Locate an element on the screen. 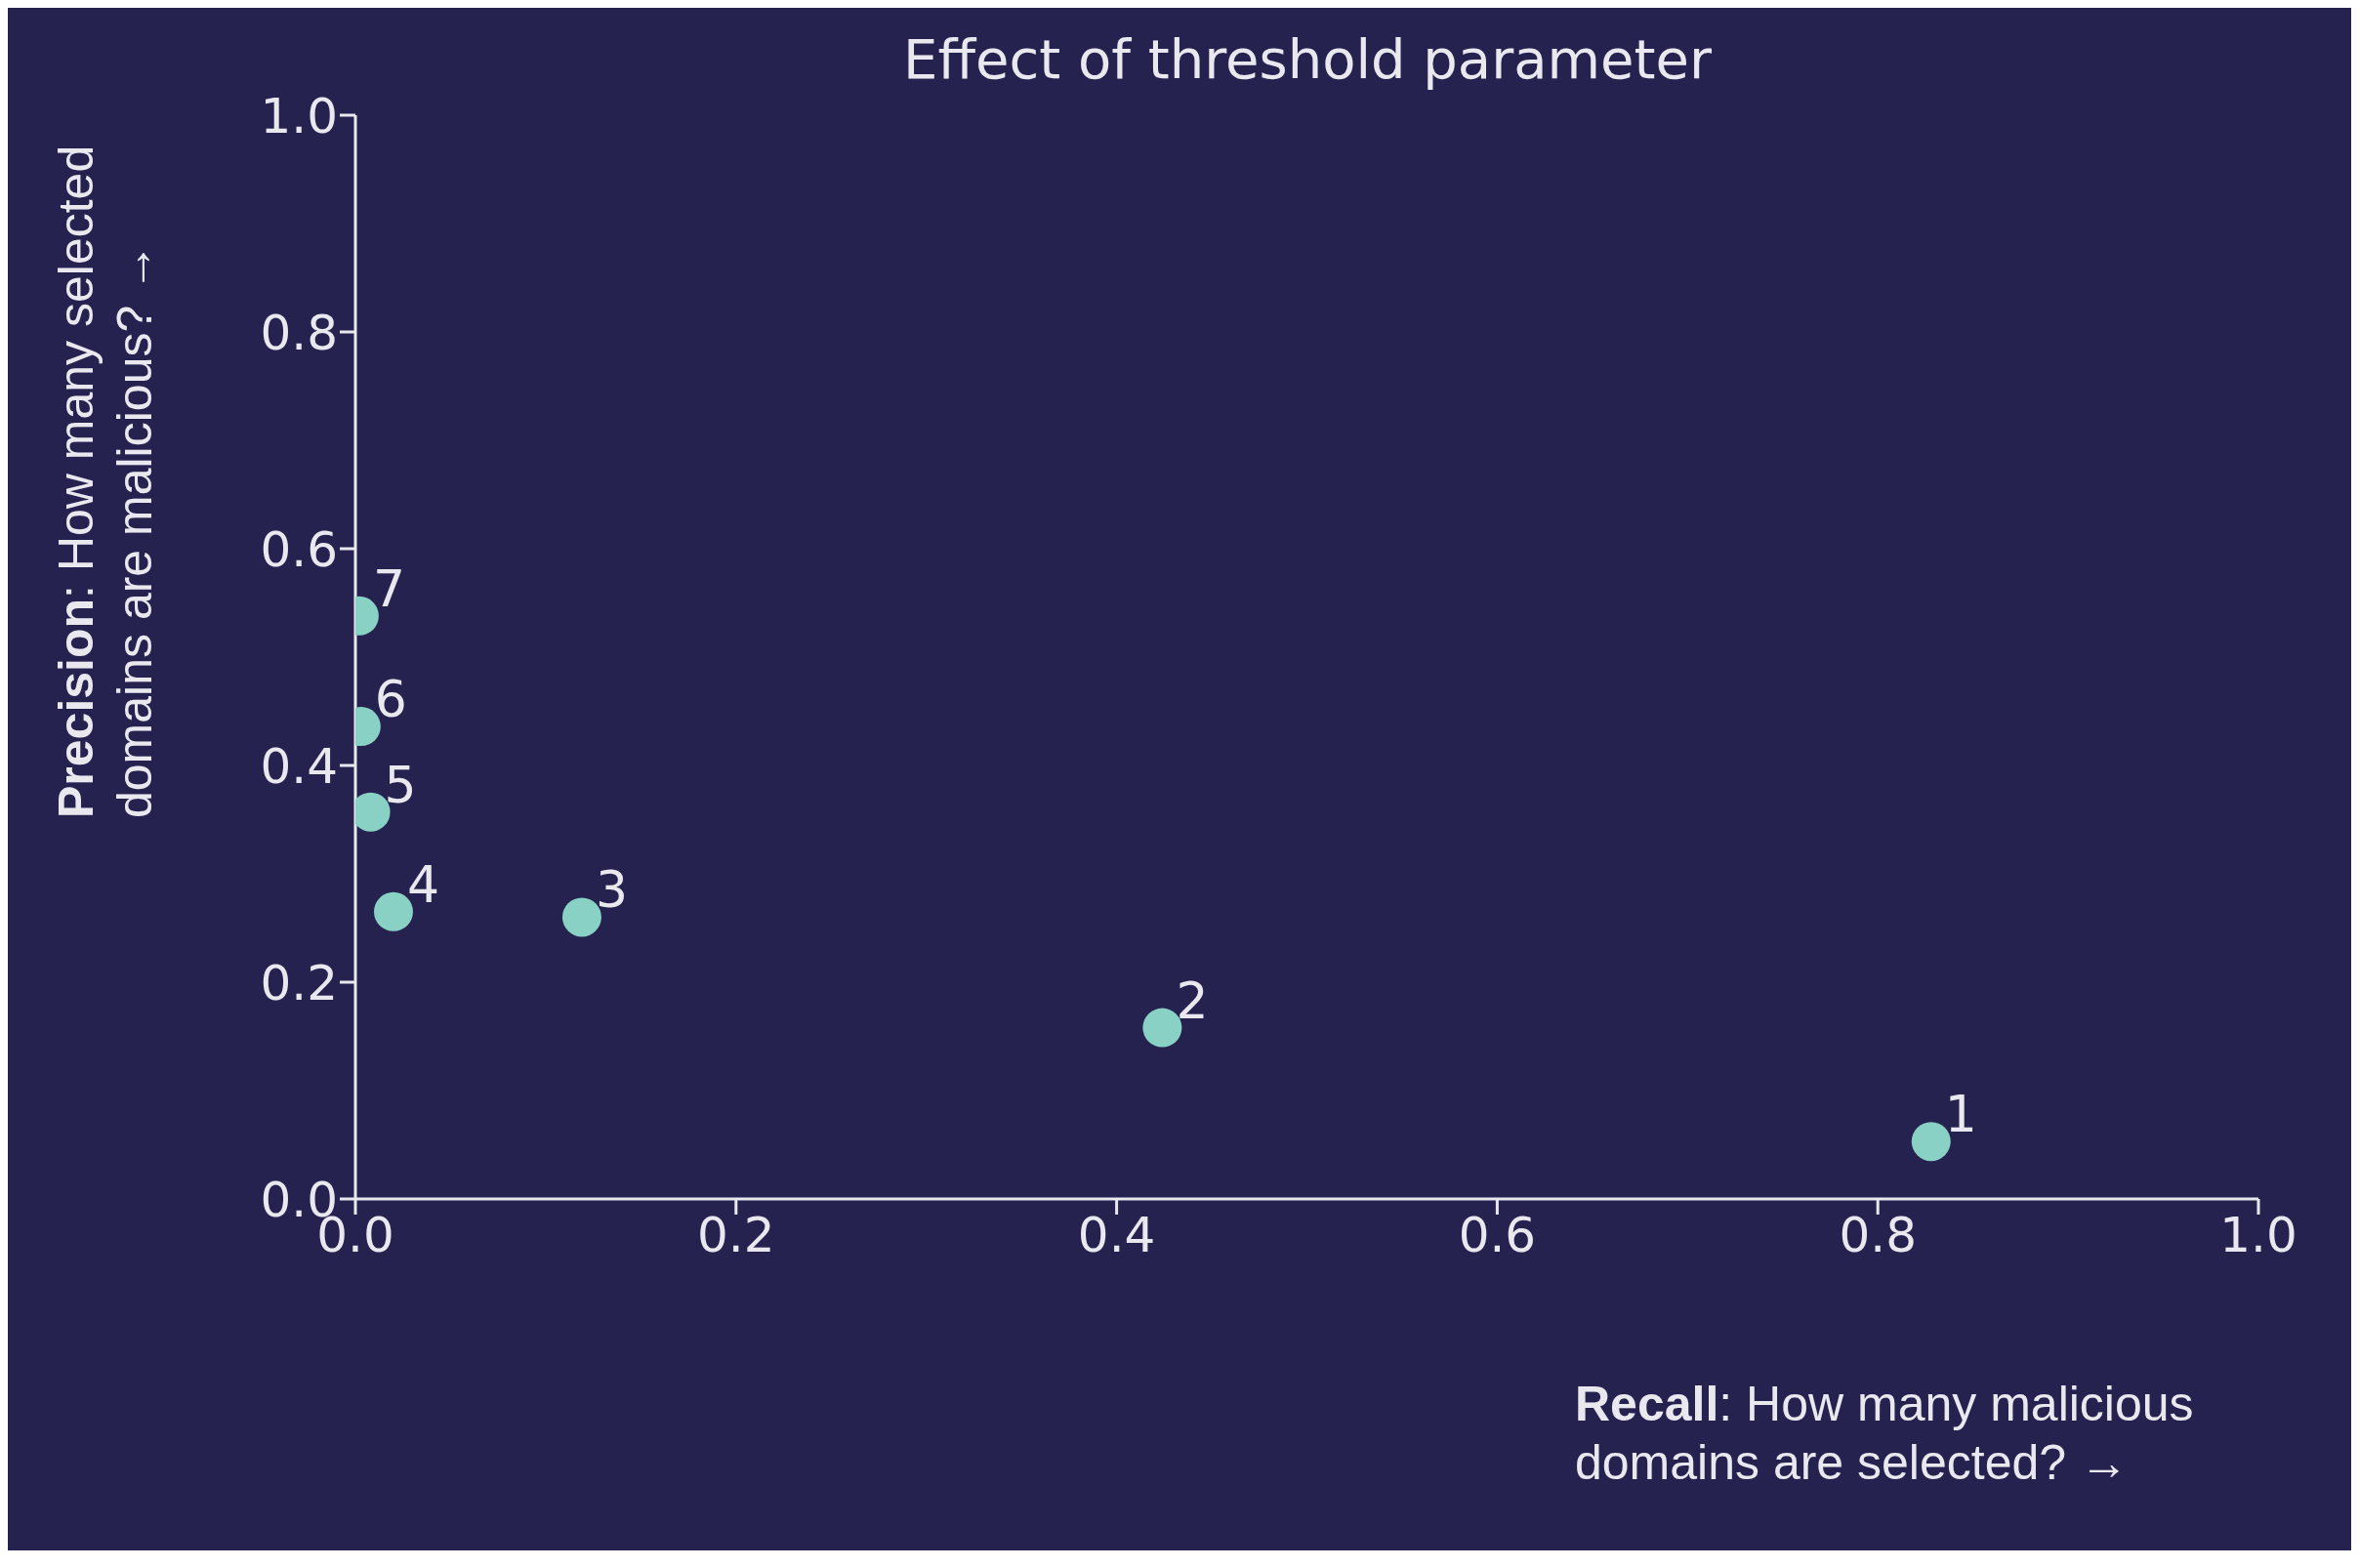  annotation: 2 is located at coordinates (1193, 1000).